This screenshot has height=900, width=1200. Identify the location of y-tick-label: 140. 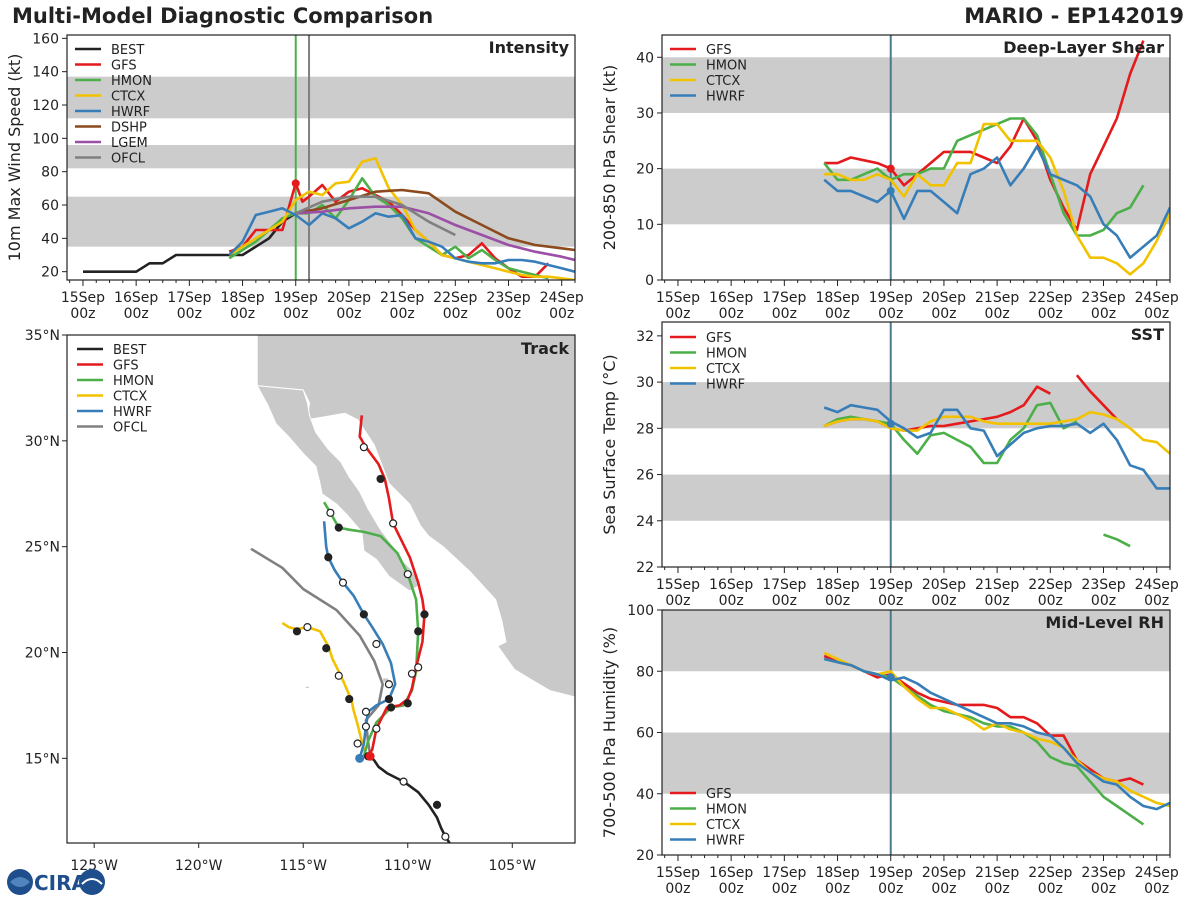
(45, 73).